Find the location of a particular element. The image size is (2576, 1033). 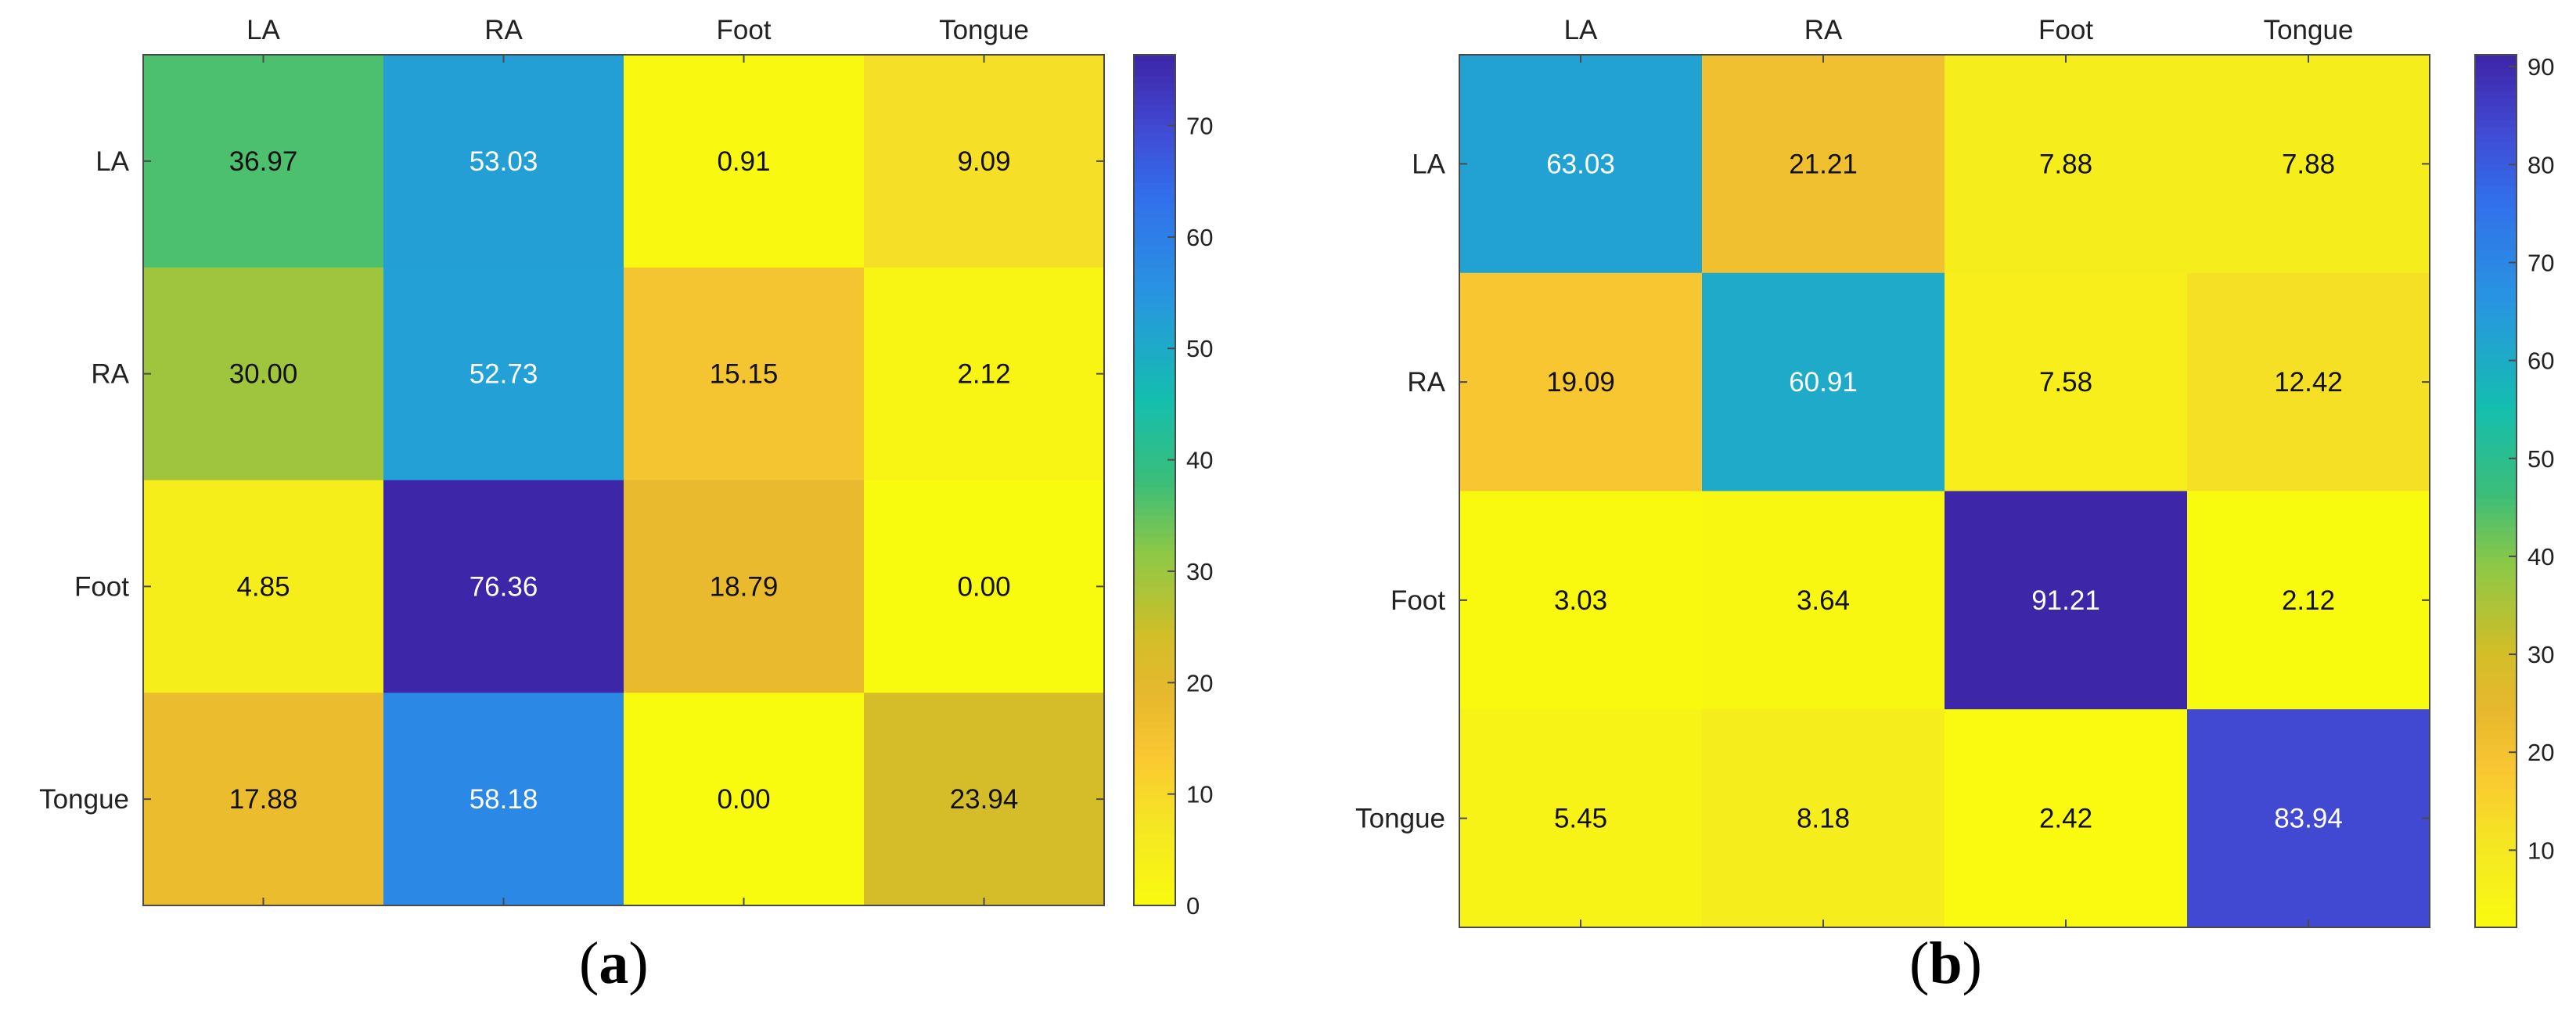

colorbar-frame is located at coordinates (1155, 480).